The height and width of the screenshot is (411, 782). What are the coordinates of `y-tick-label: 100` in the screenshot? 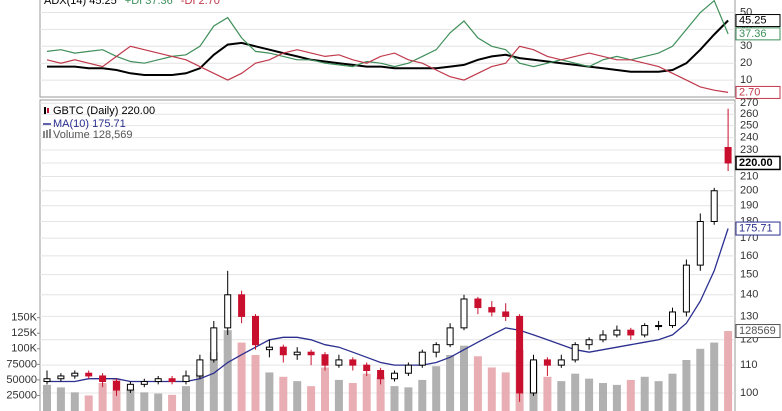 It's located at (749, 393).